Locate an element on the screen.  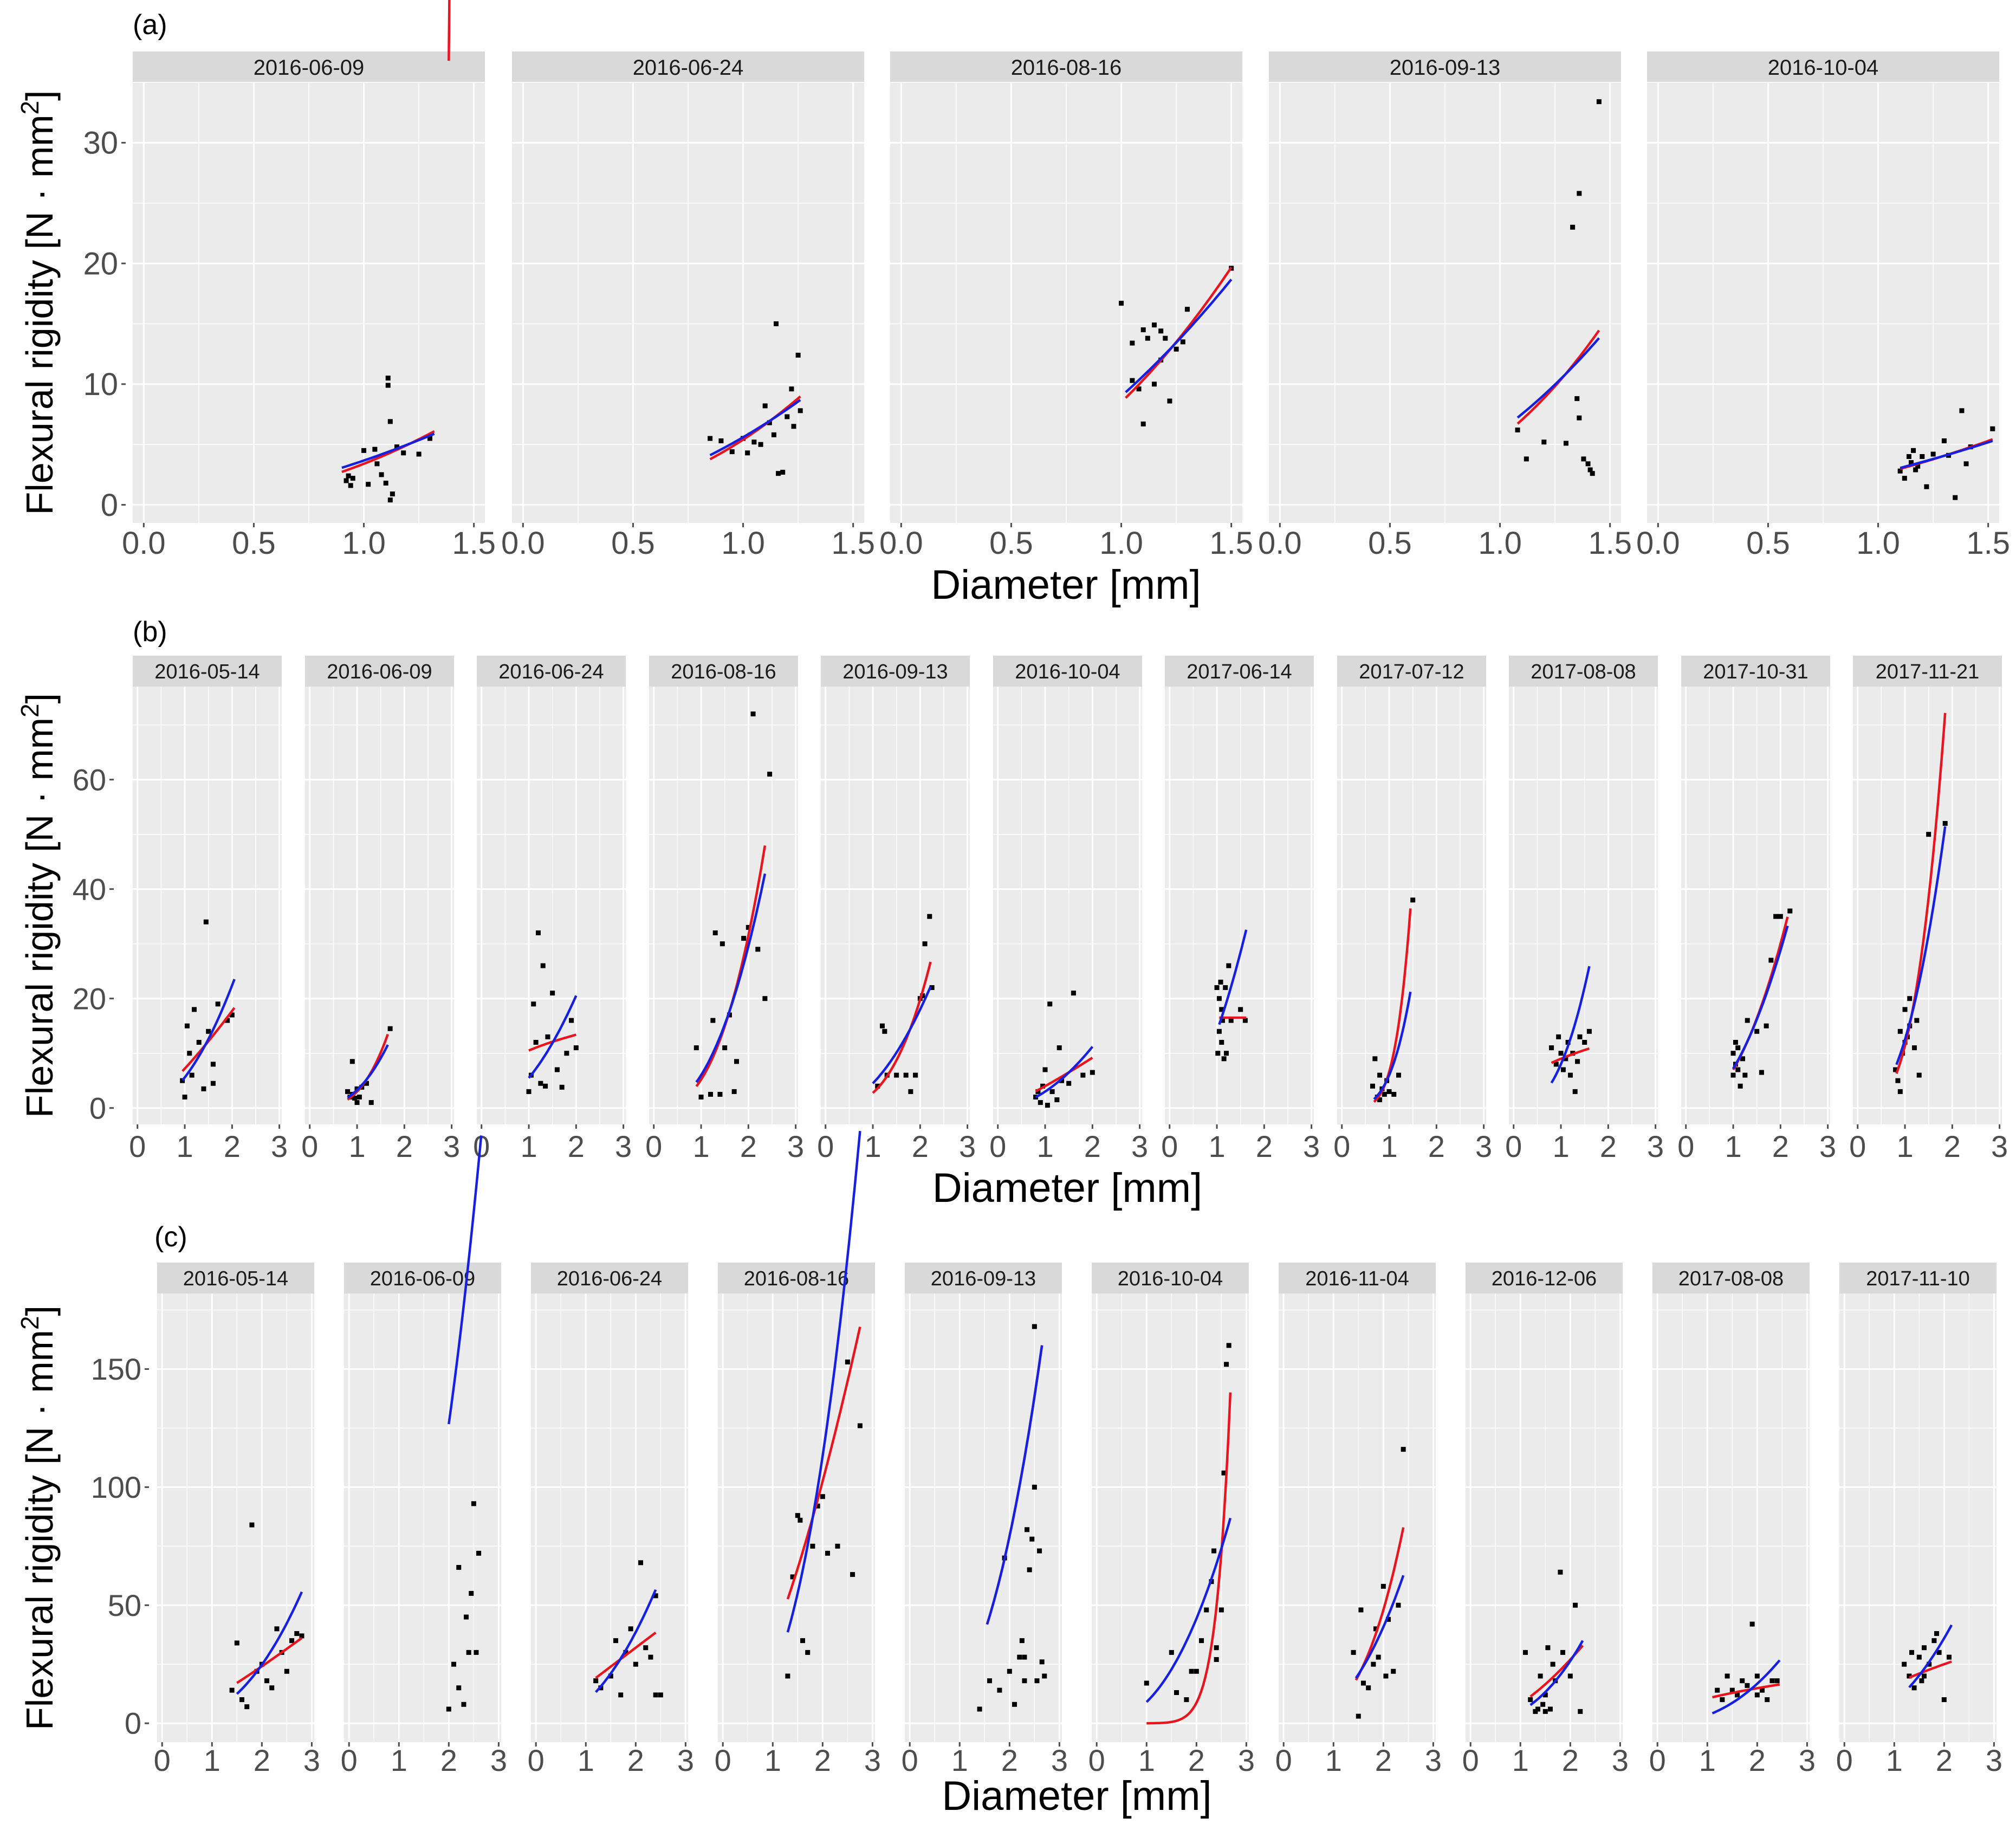
facet-title: 2017-08-08 is located at coordinates (1584, 672).